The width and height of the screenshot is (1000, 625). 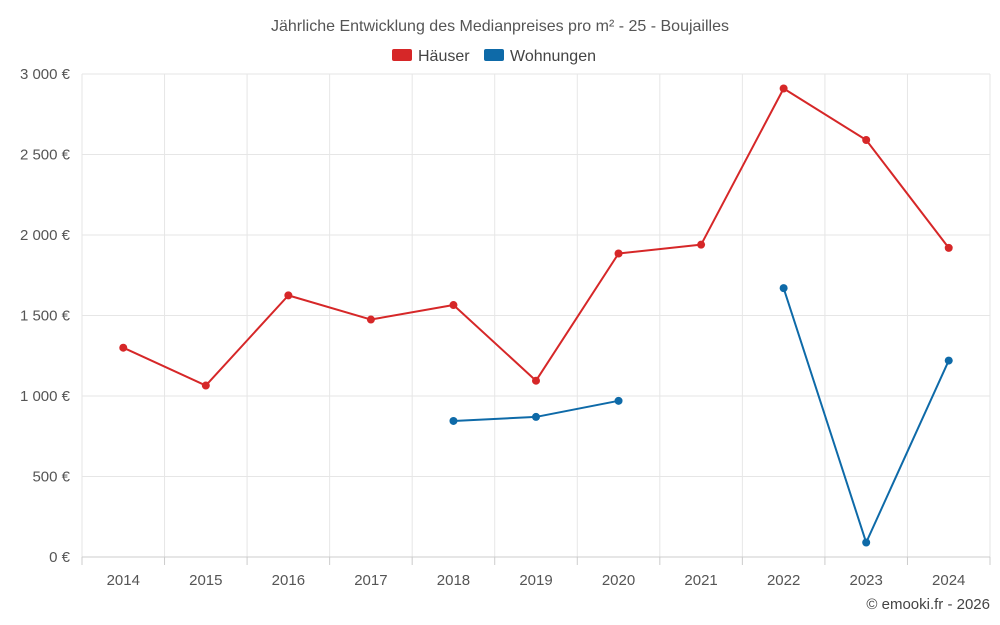 I want to click on x-tick-label: 2019, so click(x=535, y=580).